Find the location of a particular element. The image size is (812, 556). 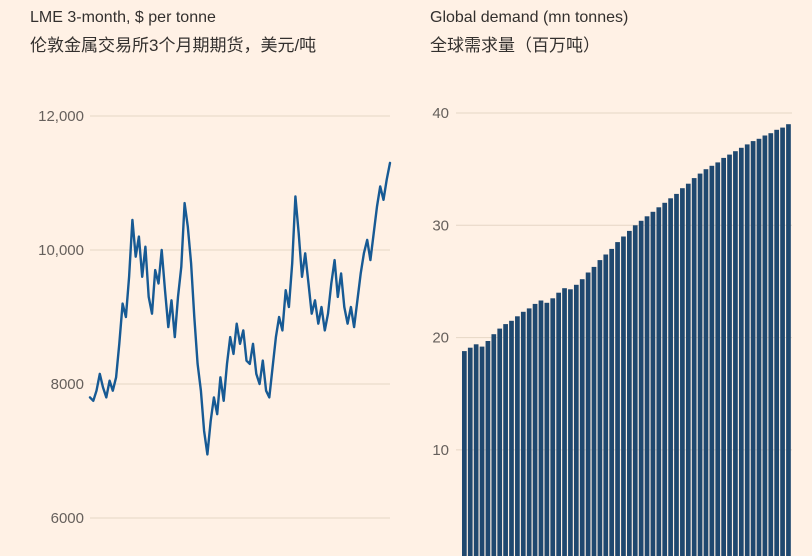

y-tick-label: 6000 is located at coordinates (67, 518).